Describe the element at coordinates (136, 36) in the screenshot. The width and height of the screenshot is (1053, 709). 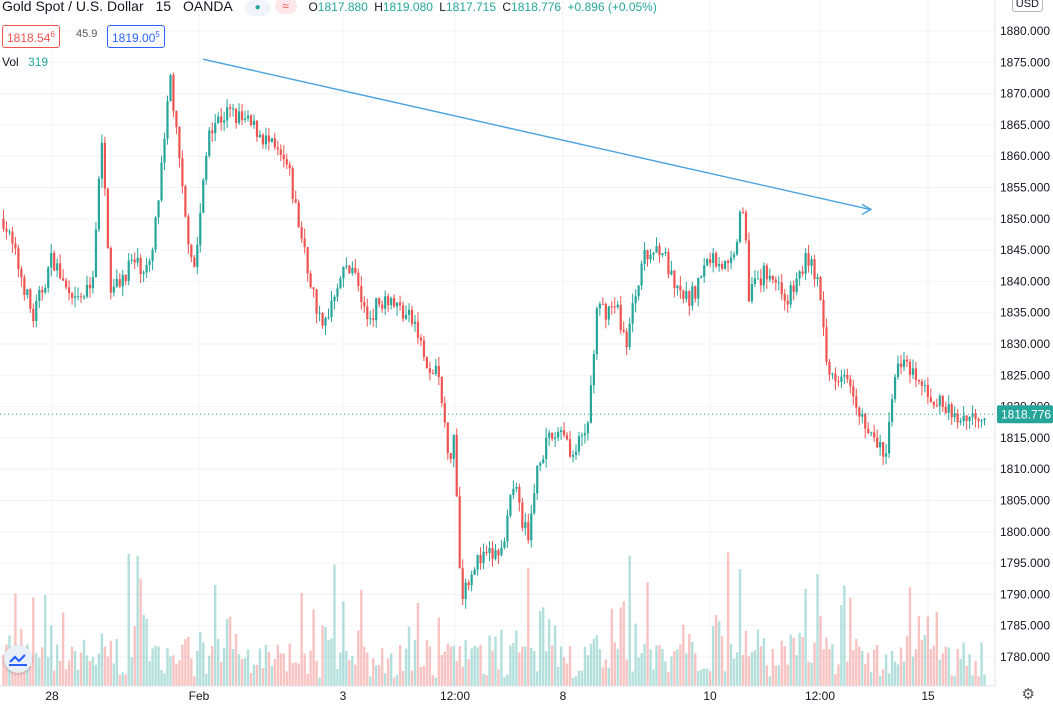
I see `buy-button: 1819.005` at that location.